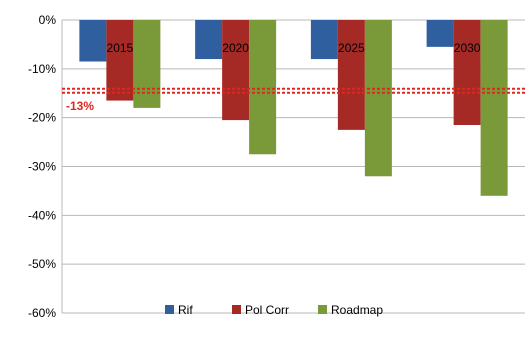  Describe the element at coordinates (294, 48) in the screenshot. I see `category-labels: 2015 2020 2025 2030` at that location.